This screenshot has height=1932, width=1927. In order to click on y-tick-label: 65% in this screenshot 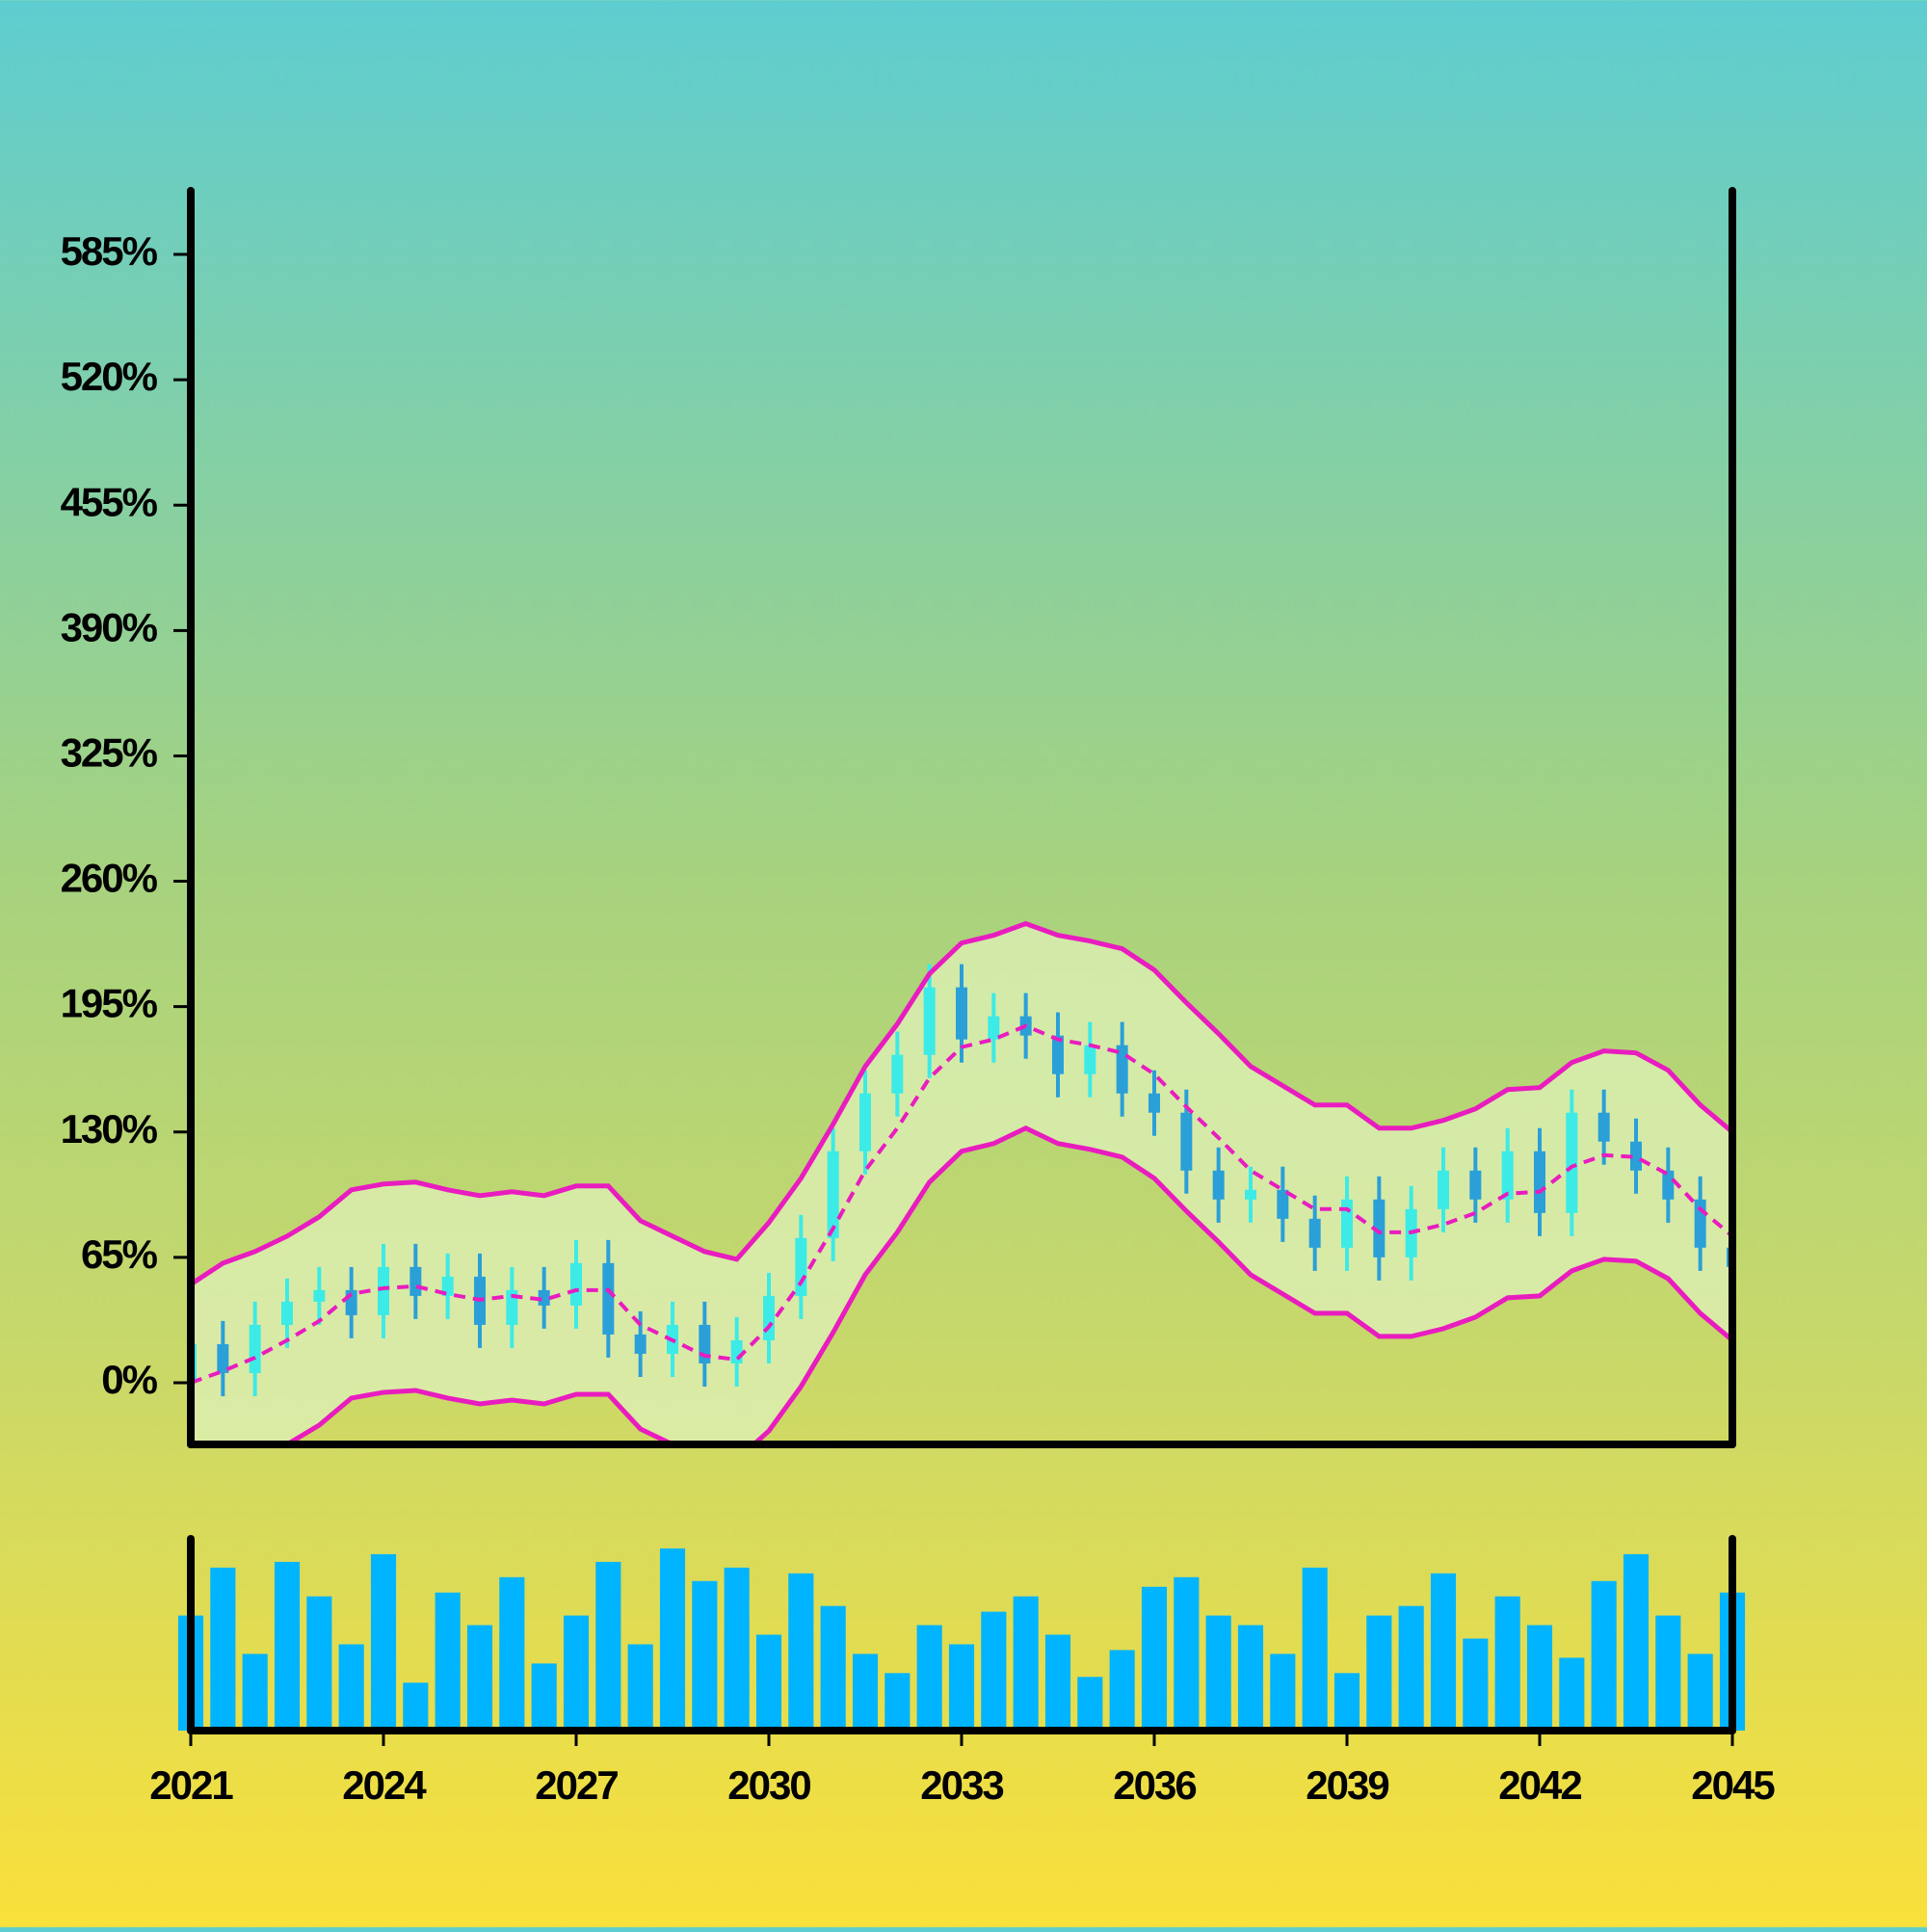, I will do `click(120, 1254)`.